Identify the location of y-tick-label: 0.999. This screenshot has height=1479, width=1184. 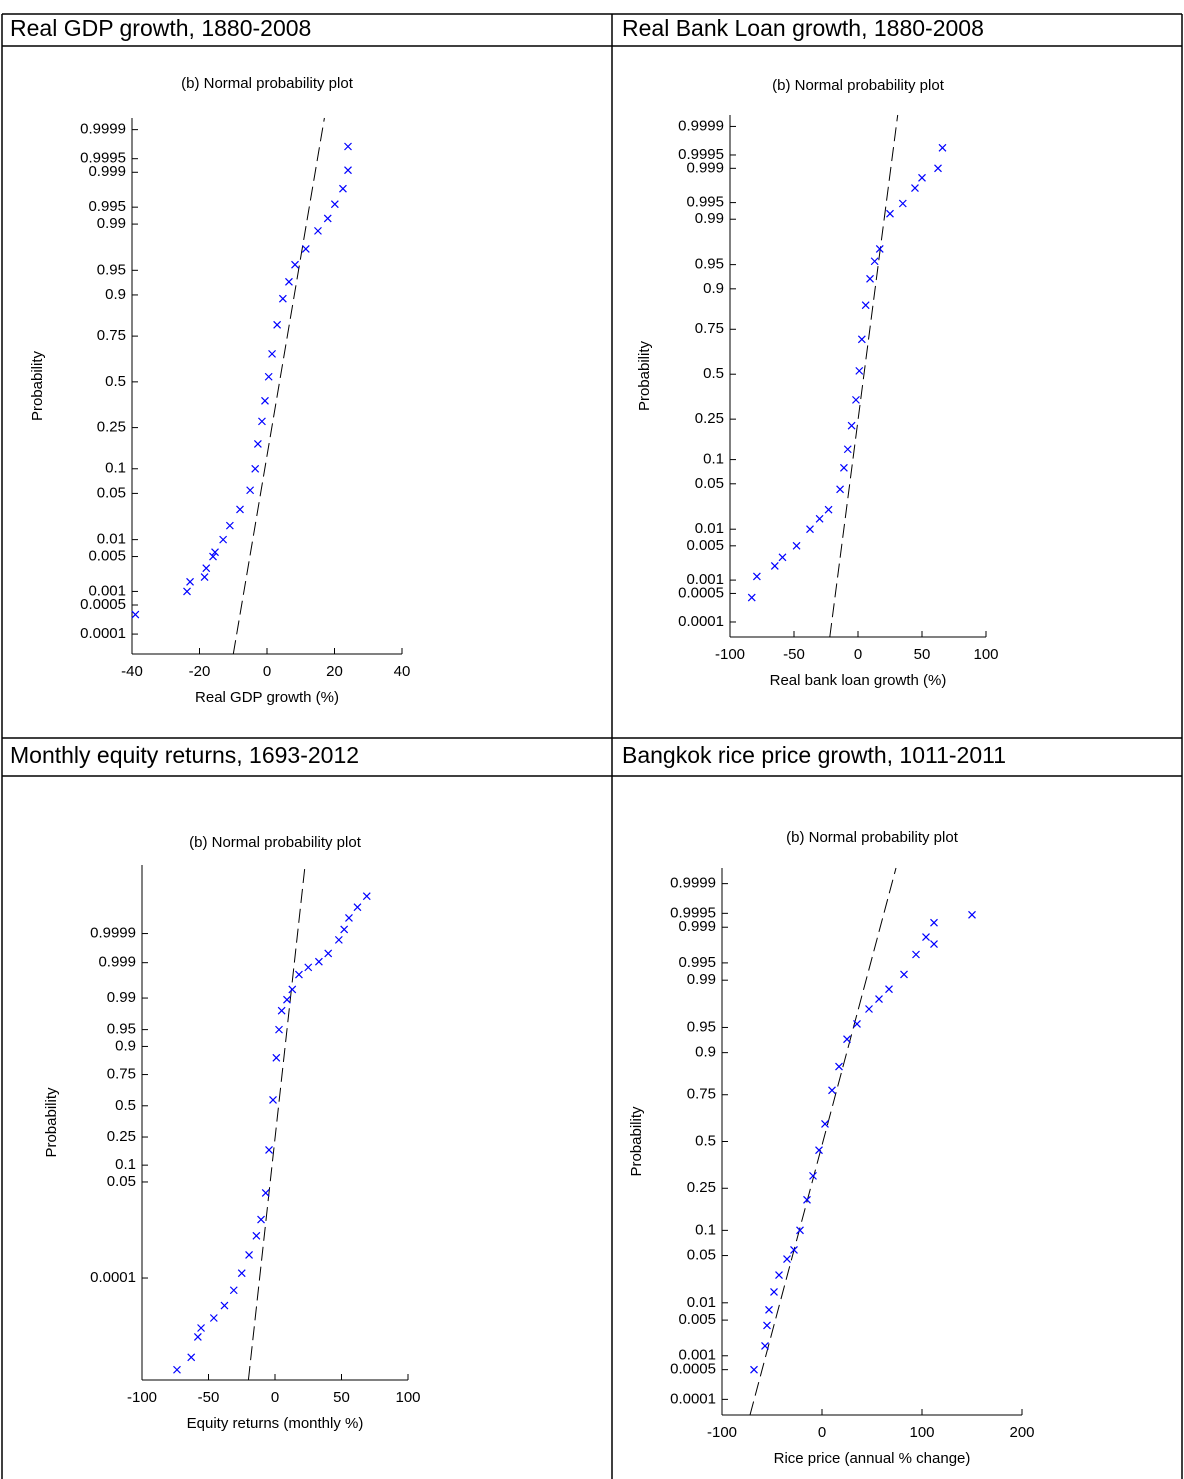
(697, 926).